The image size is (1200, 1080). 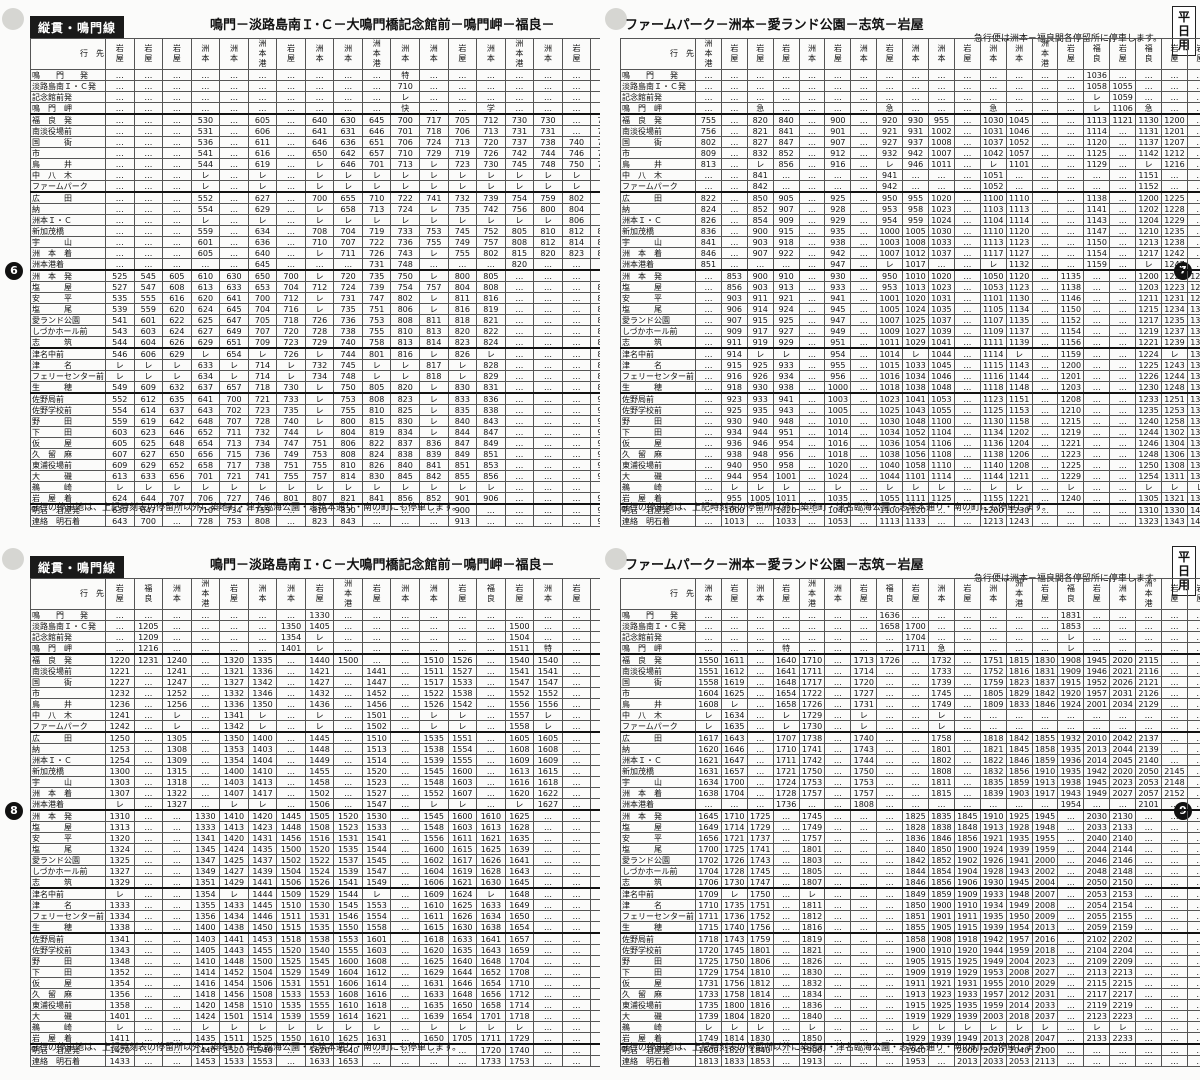 What do you see at coordinates (1097, 693) in the screenshot?
I see `time-cell: 1957` at bounding box center [1097, 693].